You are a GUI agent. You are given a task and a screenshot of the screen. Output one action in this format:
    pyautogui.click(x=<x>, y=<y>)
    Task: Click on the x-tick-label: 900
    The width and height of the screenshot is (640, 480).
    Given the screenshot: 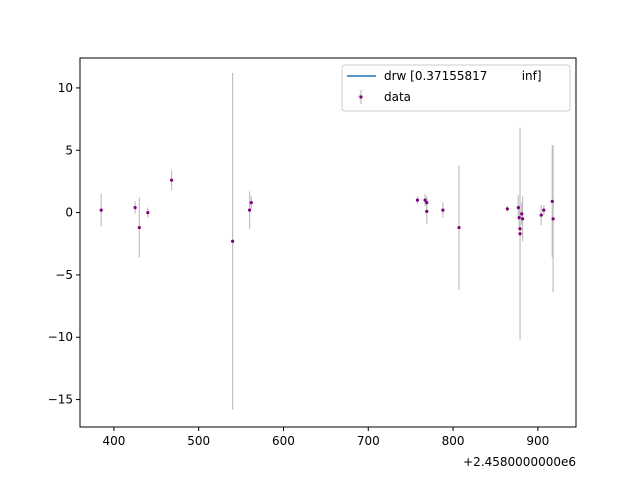 What is the action you would take?
    pyautogui.click(x=537, y=441)
    